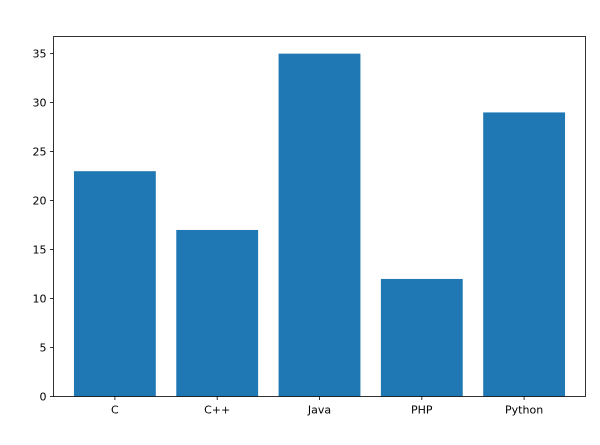 Image resolution: width=600 pixels, height=445 pixels. I want to click on x-tick-label: C++, so click(217, 410).